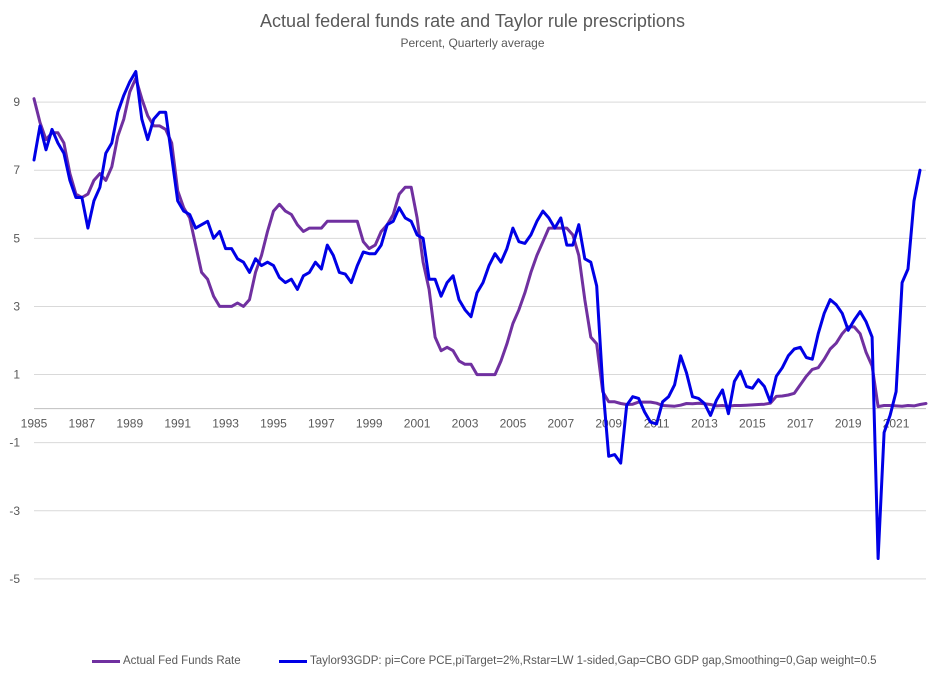  Describe the element at coordinates (82, 424) in the screenshot. I see `x-tick-label: 1987` at that location.